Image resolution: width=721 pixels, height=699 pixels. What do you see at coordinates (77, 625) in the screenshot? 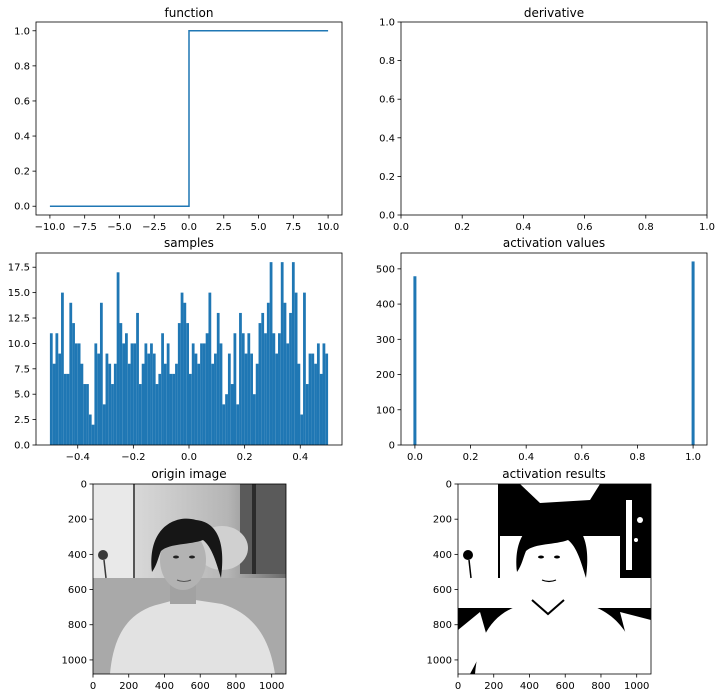
I see `y-tick-label: 800` at bounding box center [77, 625].